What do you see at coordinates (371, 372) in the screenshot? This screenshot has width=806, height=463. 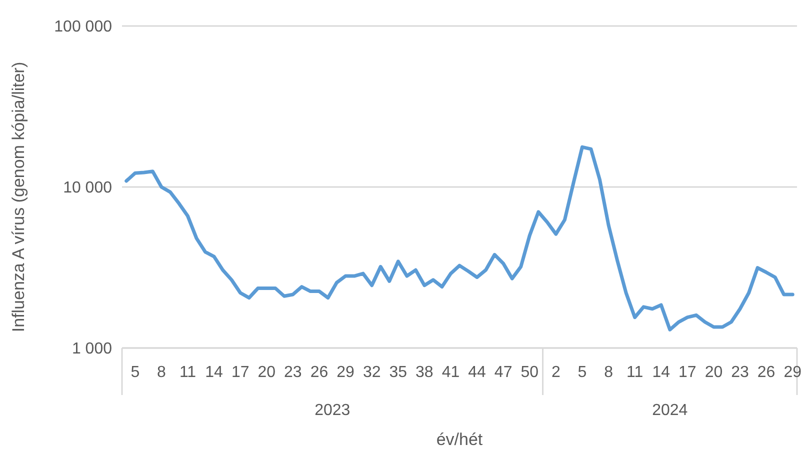 I see `x-tick-label: 32` at bounding box center [371, 372].